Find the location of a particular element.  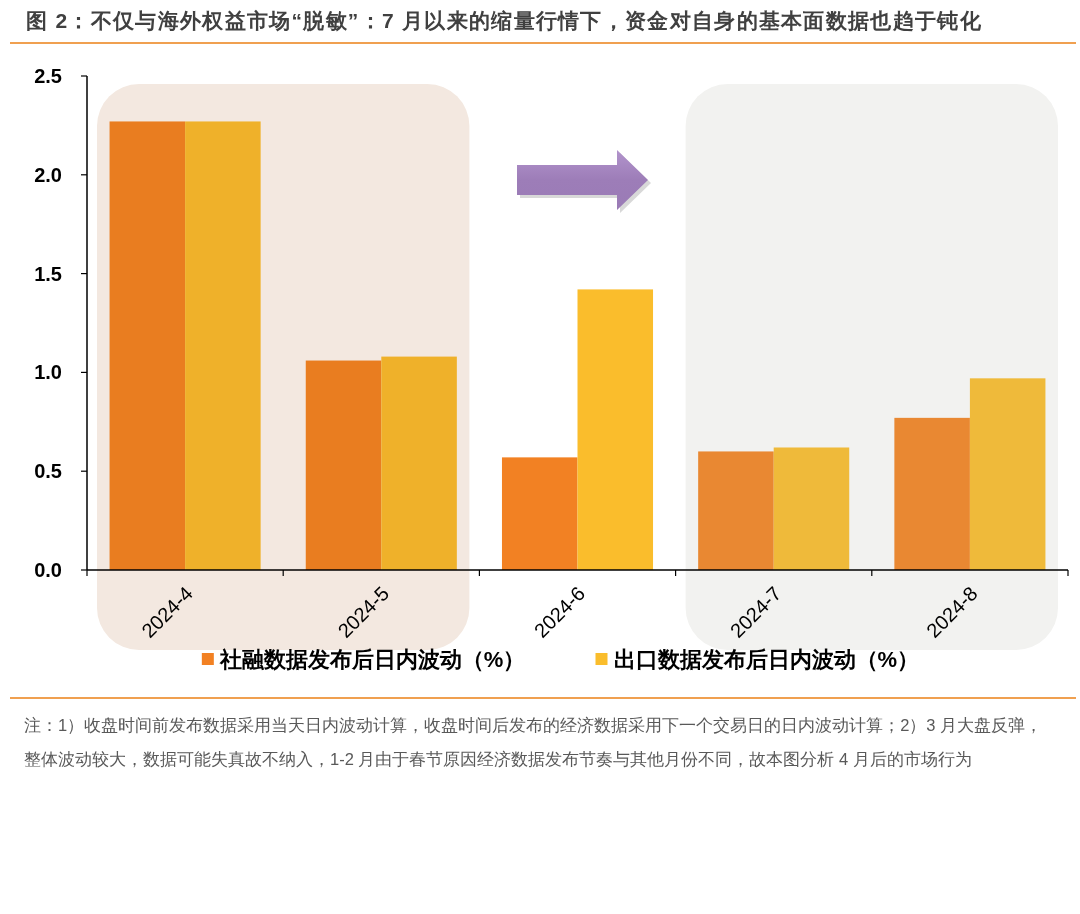

y-tick-label: 2.0 is located at coordinates (48, 174).